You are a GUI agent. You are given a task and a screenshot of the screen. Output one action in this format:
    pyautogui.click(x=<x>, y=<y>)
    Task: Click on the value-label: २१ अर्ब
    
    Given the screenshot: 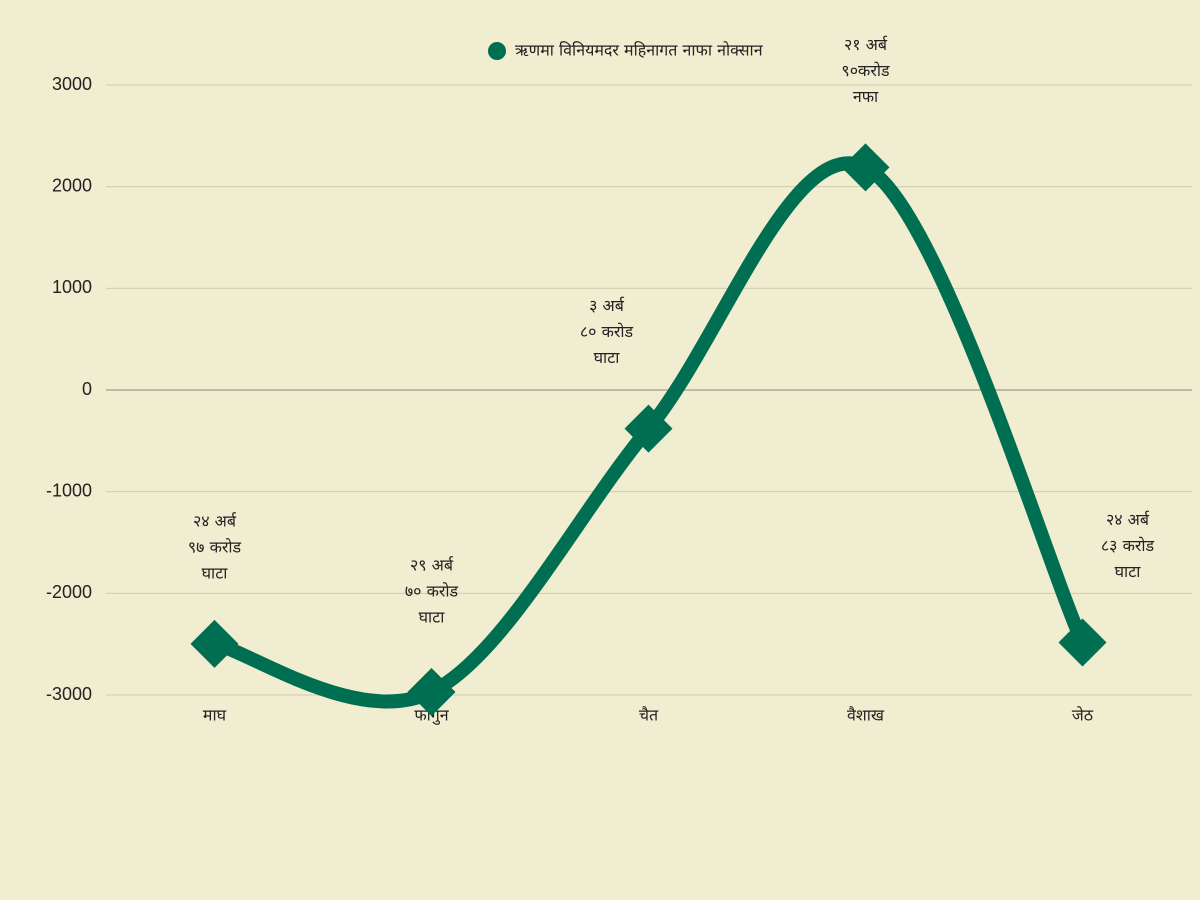 What is the action you would take?
    pyautogui.click(x=866, y=44)
    